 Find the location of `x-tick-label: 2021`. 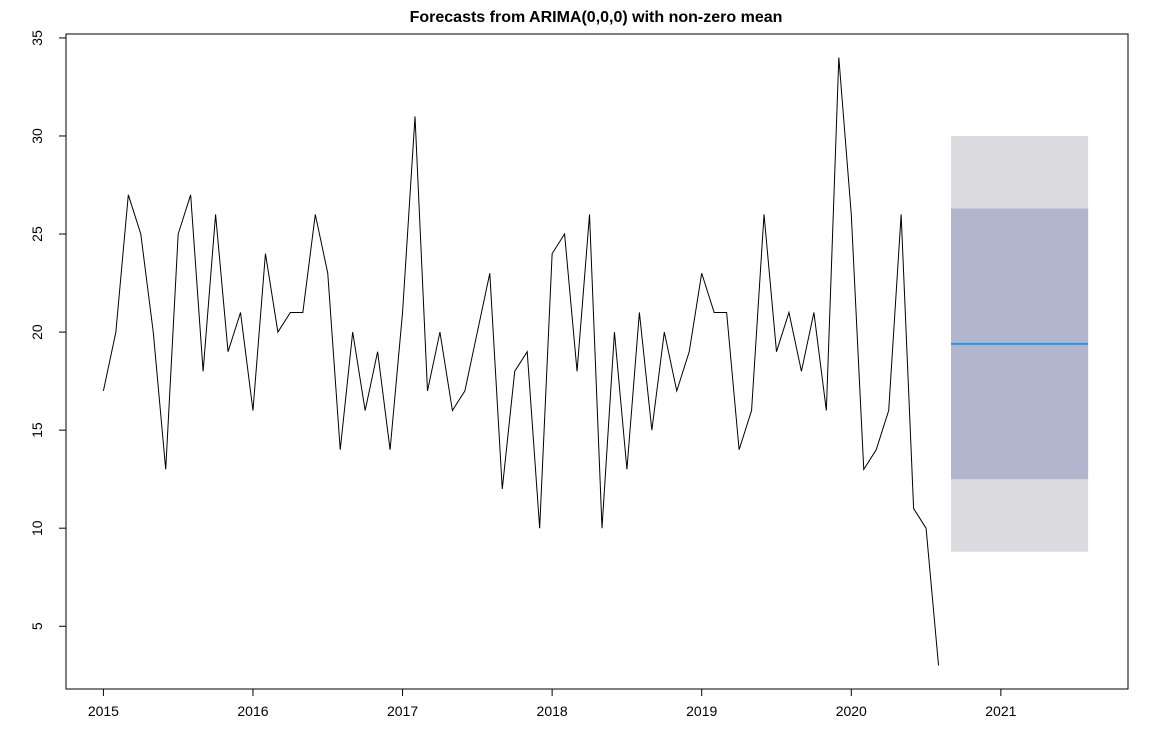

x-tick-label: 2021 is located at coordinates (1000, 711).